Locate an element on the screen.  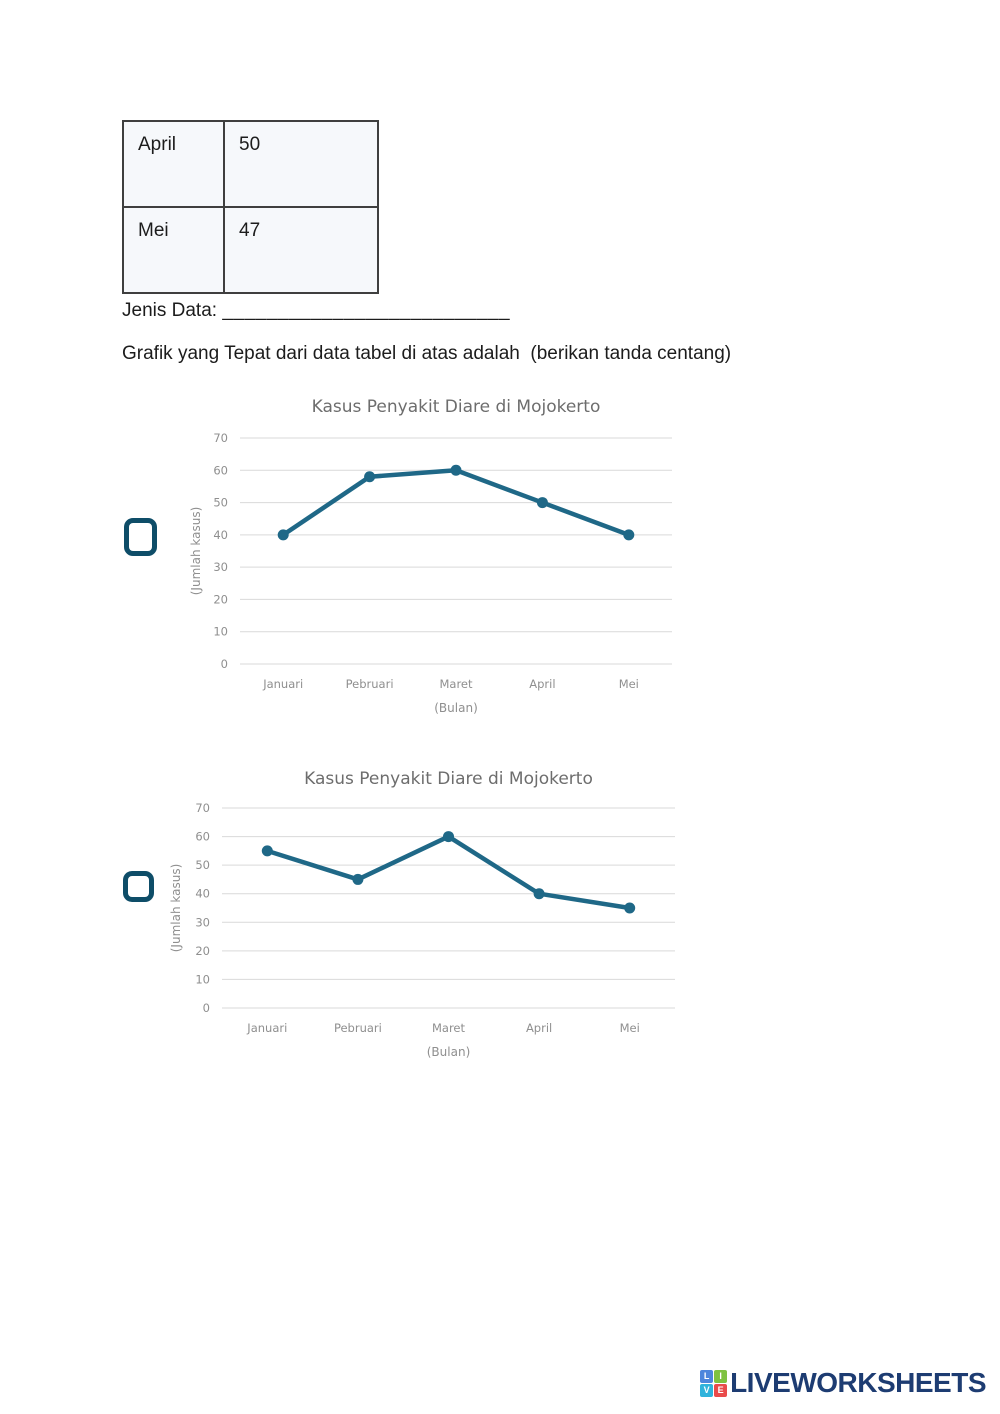
data-table-body: April 50 Mei 47 is located at coordinates (250, 207).